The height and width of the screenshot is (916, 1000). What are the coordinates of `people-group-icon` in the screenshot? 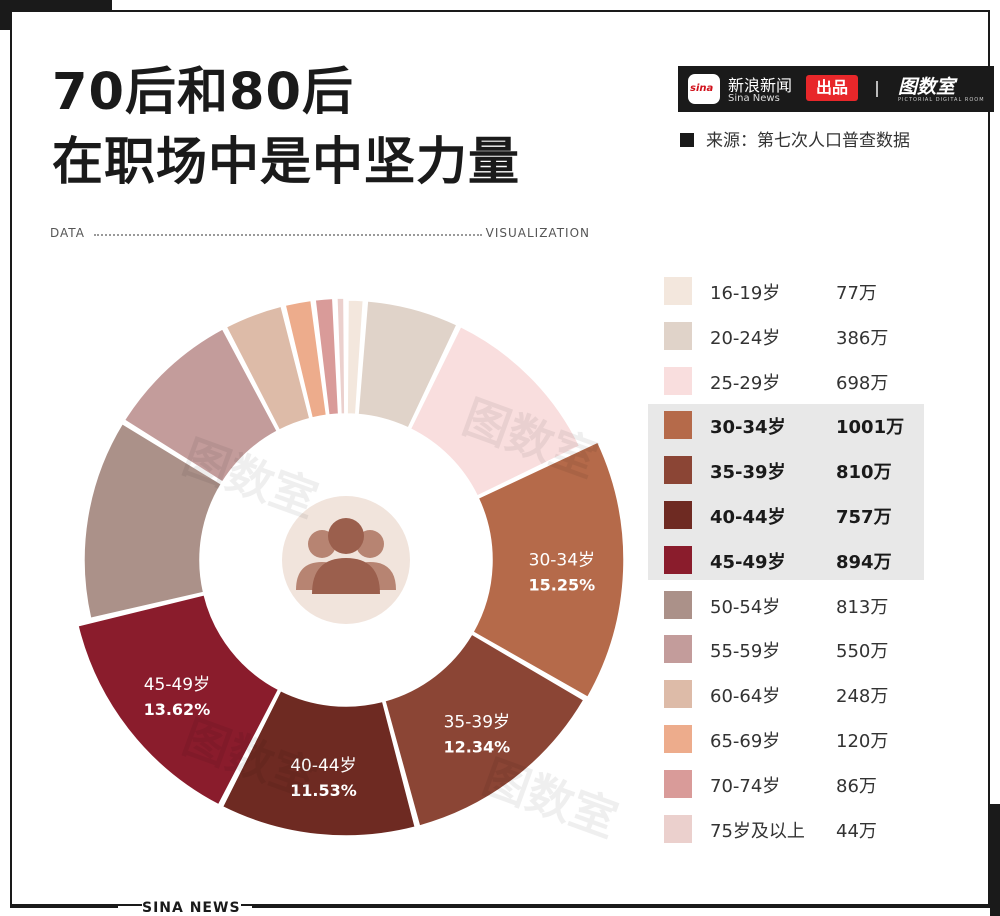 It's located at (346, 556).